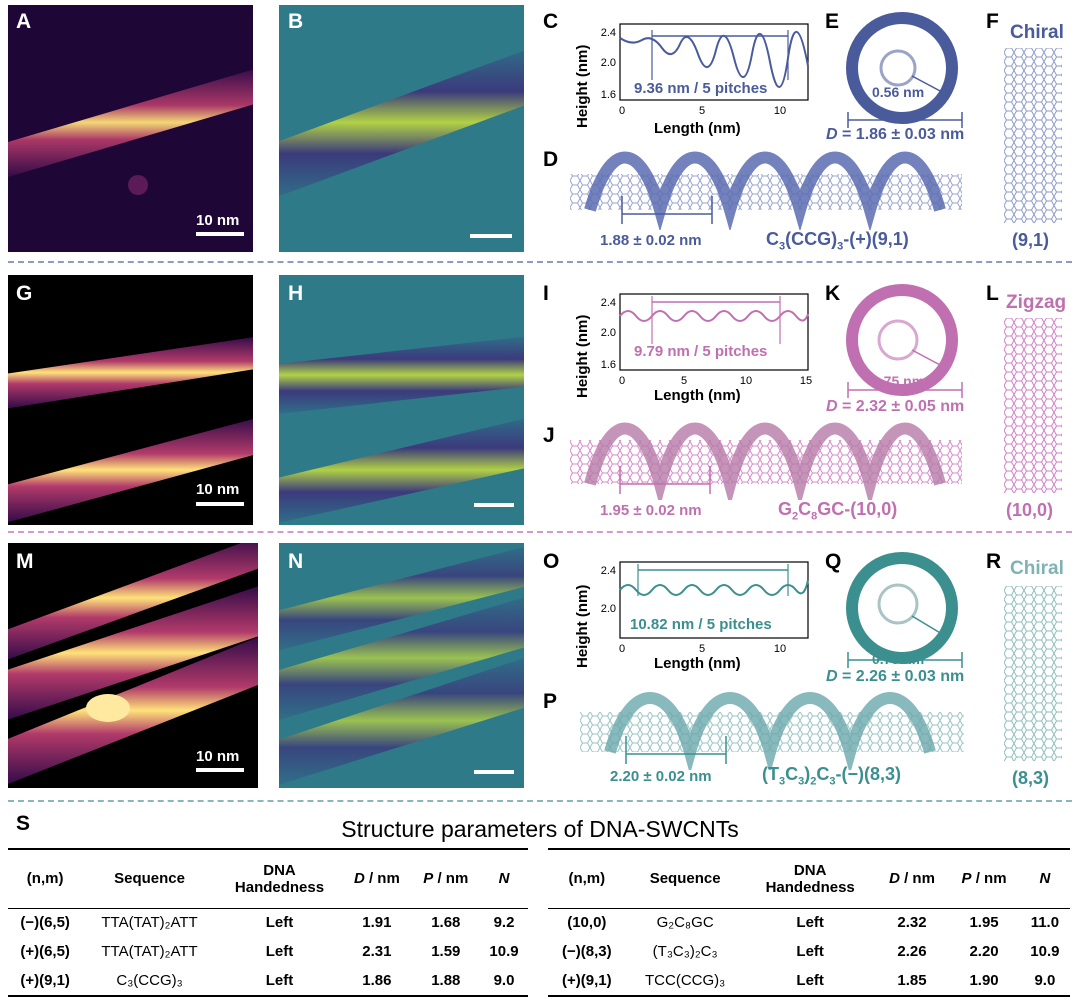 The height and width of the screenshot is (1006, 1080). I want to click on panel-label-d: D, so click(551, 159).